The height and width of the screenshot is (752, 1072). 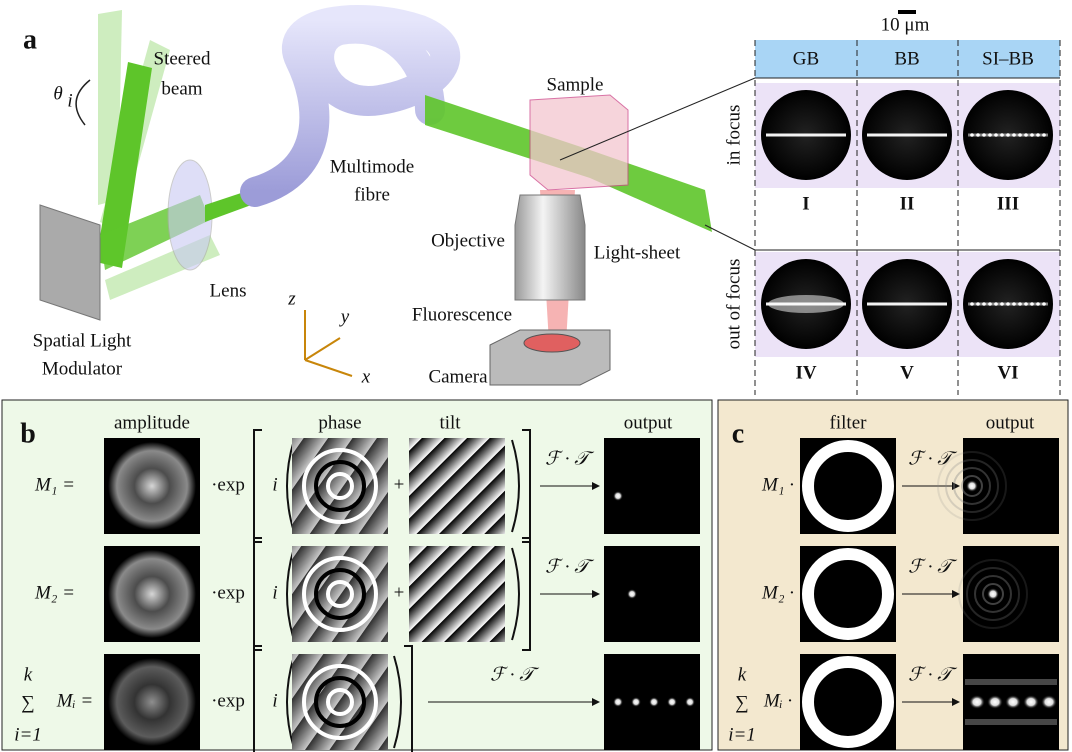 What do you see at coordinates (74, 700) in the screenshot?
I see `equation-lhs: Mᵢ =` at bounding box center [74, 700].